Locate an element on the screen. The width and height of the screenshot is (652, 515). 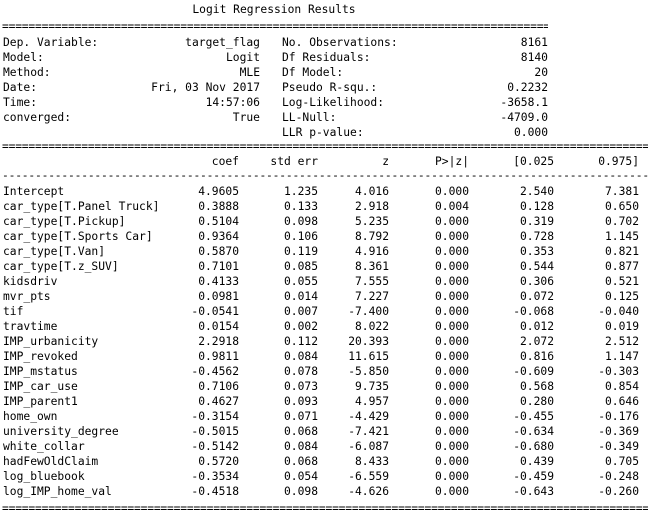
row-variable: Intercept is located at coordinates (34, 191).